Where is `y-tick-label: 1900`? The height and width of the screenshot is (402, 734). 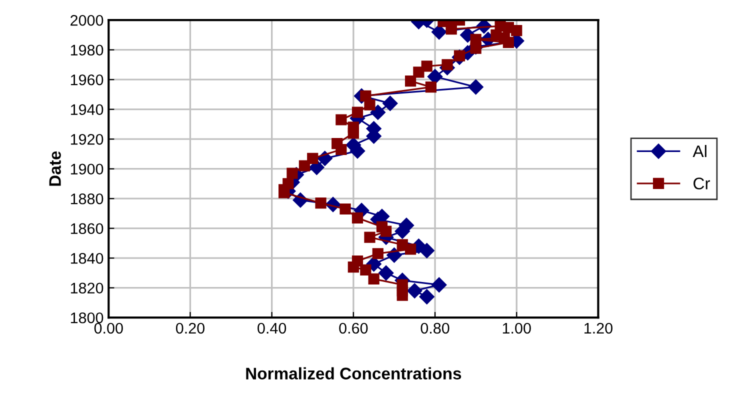
y-tick-label: 1900 is located at coordinates (87, 169).